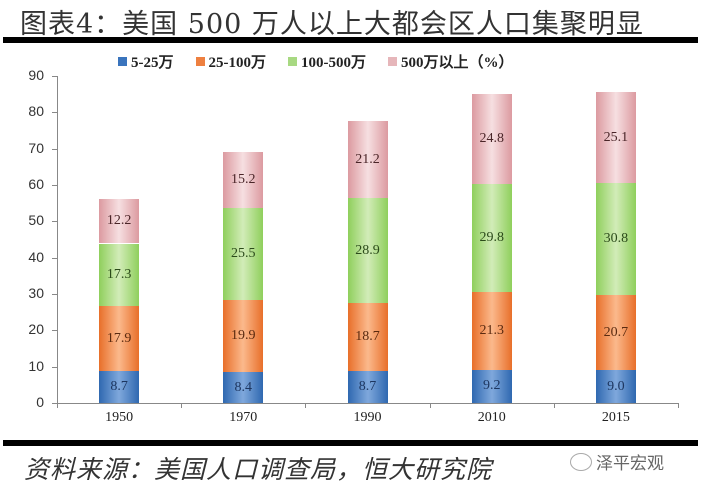 This screenshot has width=701, height=486. What do you see at coordinates (36, 184) in the screenshot?
I see `y-tick-label: 60` at bounding box center [36, 184].